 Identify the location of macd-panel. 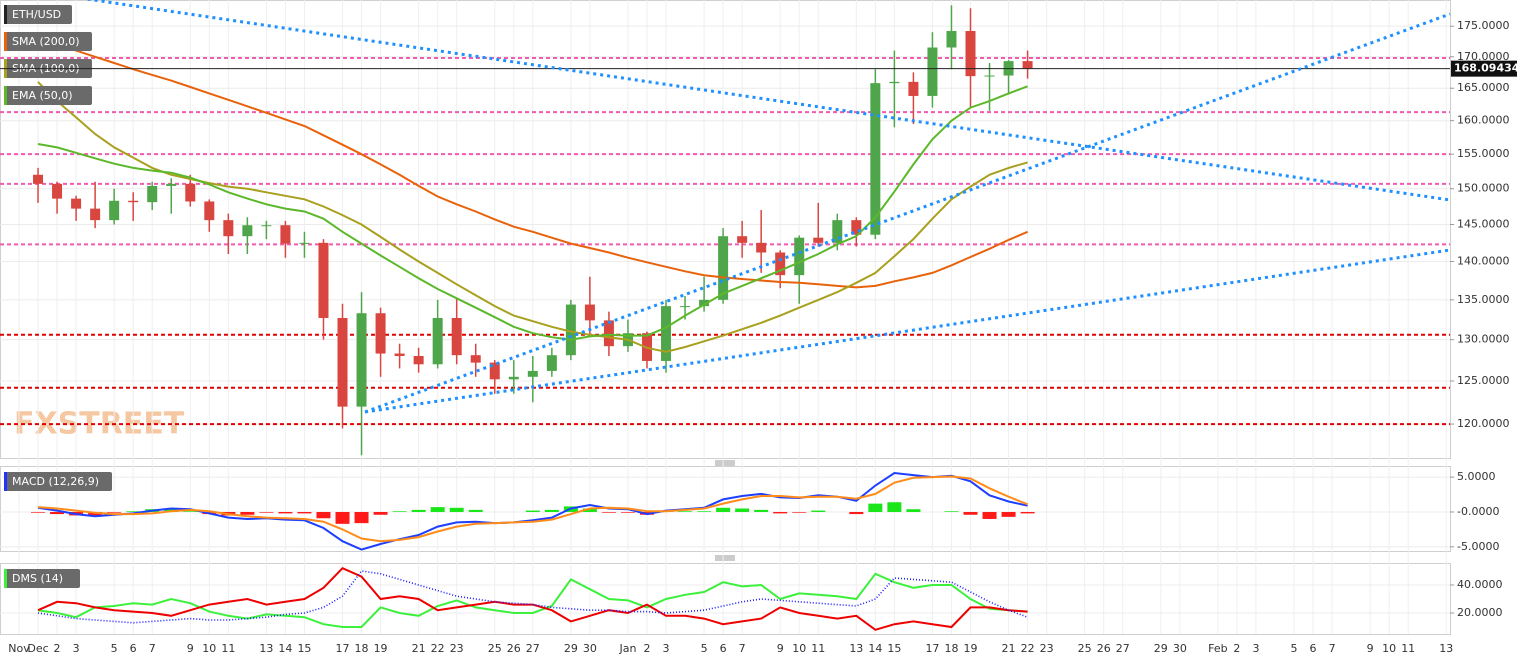
(725, 509).